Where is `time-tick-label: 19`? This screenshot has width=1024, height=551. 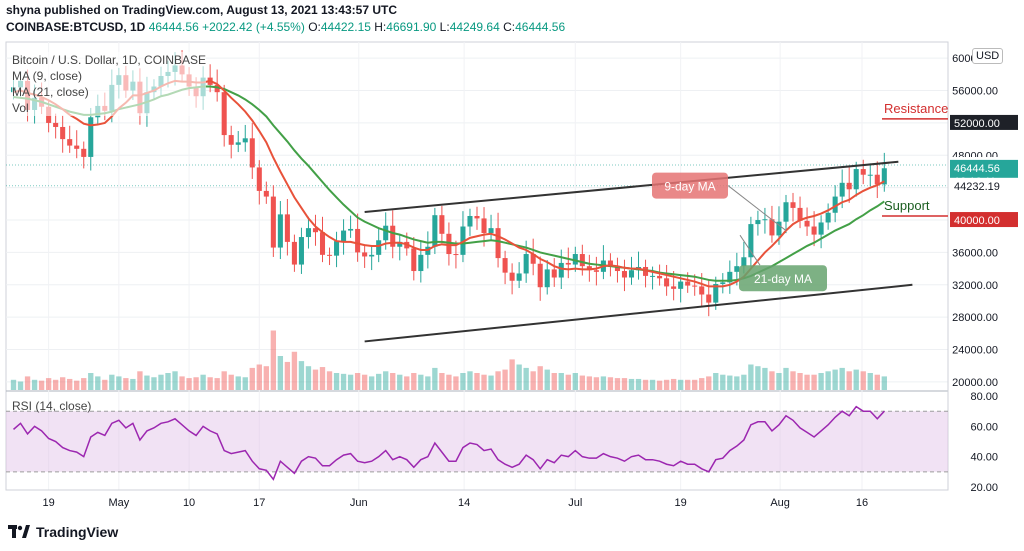
time-tick-label: 19 is located at coordinates (681, 503).